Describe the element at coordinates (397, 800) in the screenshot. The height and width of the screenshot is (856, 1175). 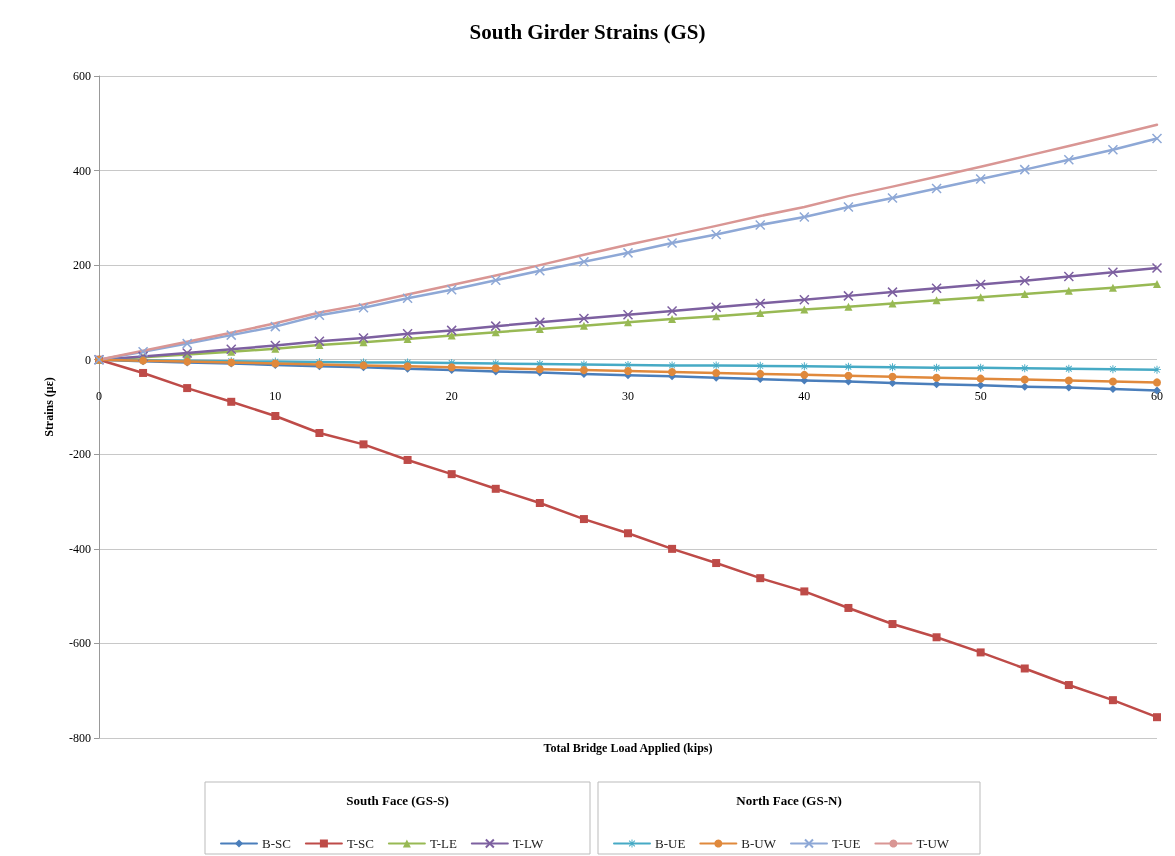
I see `text: South Face (GS-S)` at that location.